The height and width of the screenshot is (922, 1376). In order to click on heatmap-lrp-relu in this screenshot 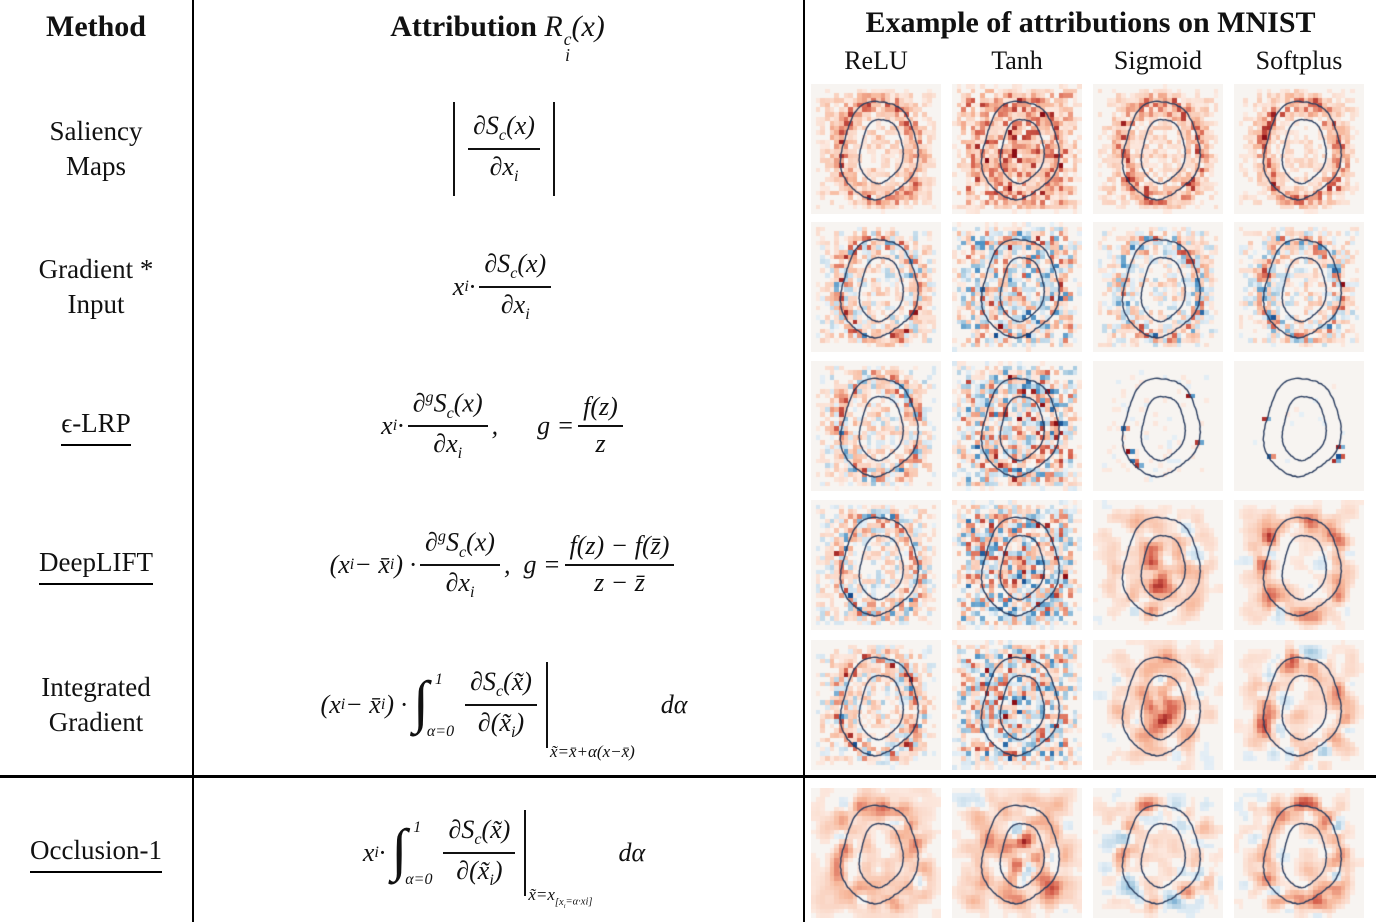, I will do `click(876, 426)`.